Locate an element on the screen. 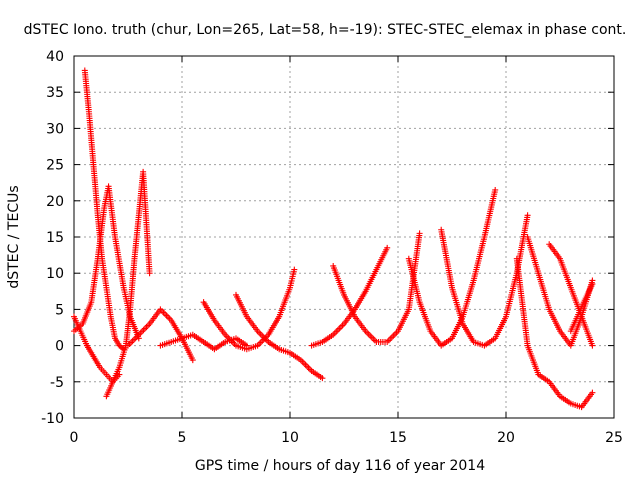 This screenshot has width=640, height=480. y-tick-label: -10 is located at coordinates (52, 419).